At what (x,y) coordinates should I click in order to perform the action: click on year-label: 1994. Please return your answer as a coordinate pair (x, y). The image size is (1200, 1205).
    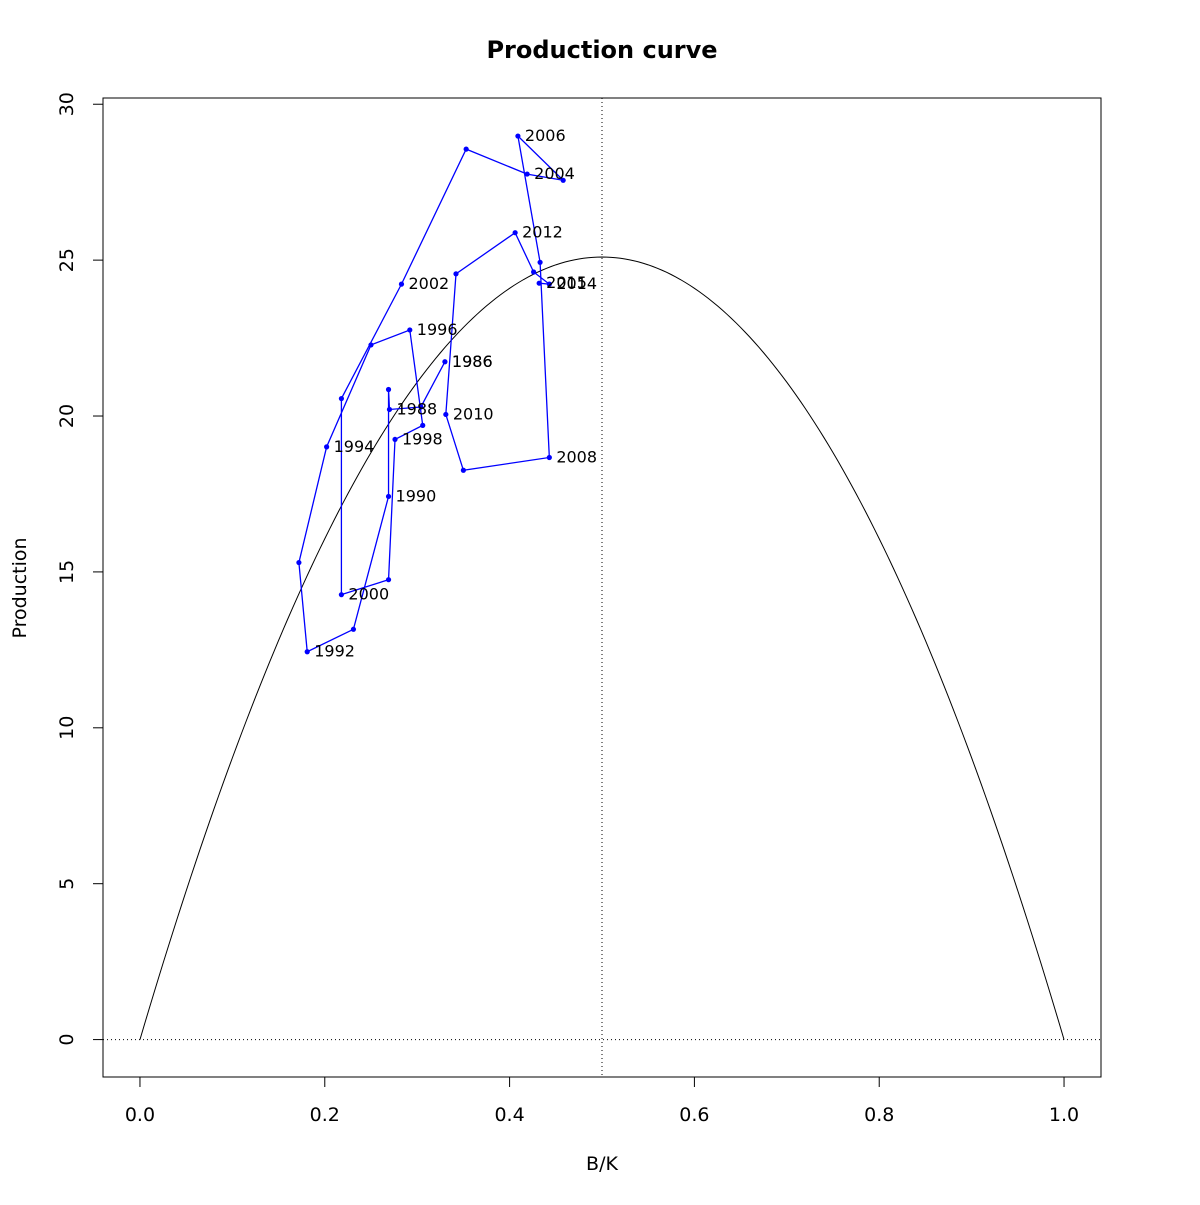
    Looking at the image, I should click on (354, 446).